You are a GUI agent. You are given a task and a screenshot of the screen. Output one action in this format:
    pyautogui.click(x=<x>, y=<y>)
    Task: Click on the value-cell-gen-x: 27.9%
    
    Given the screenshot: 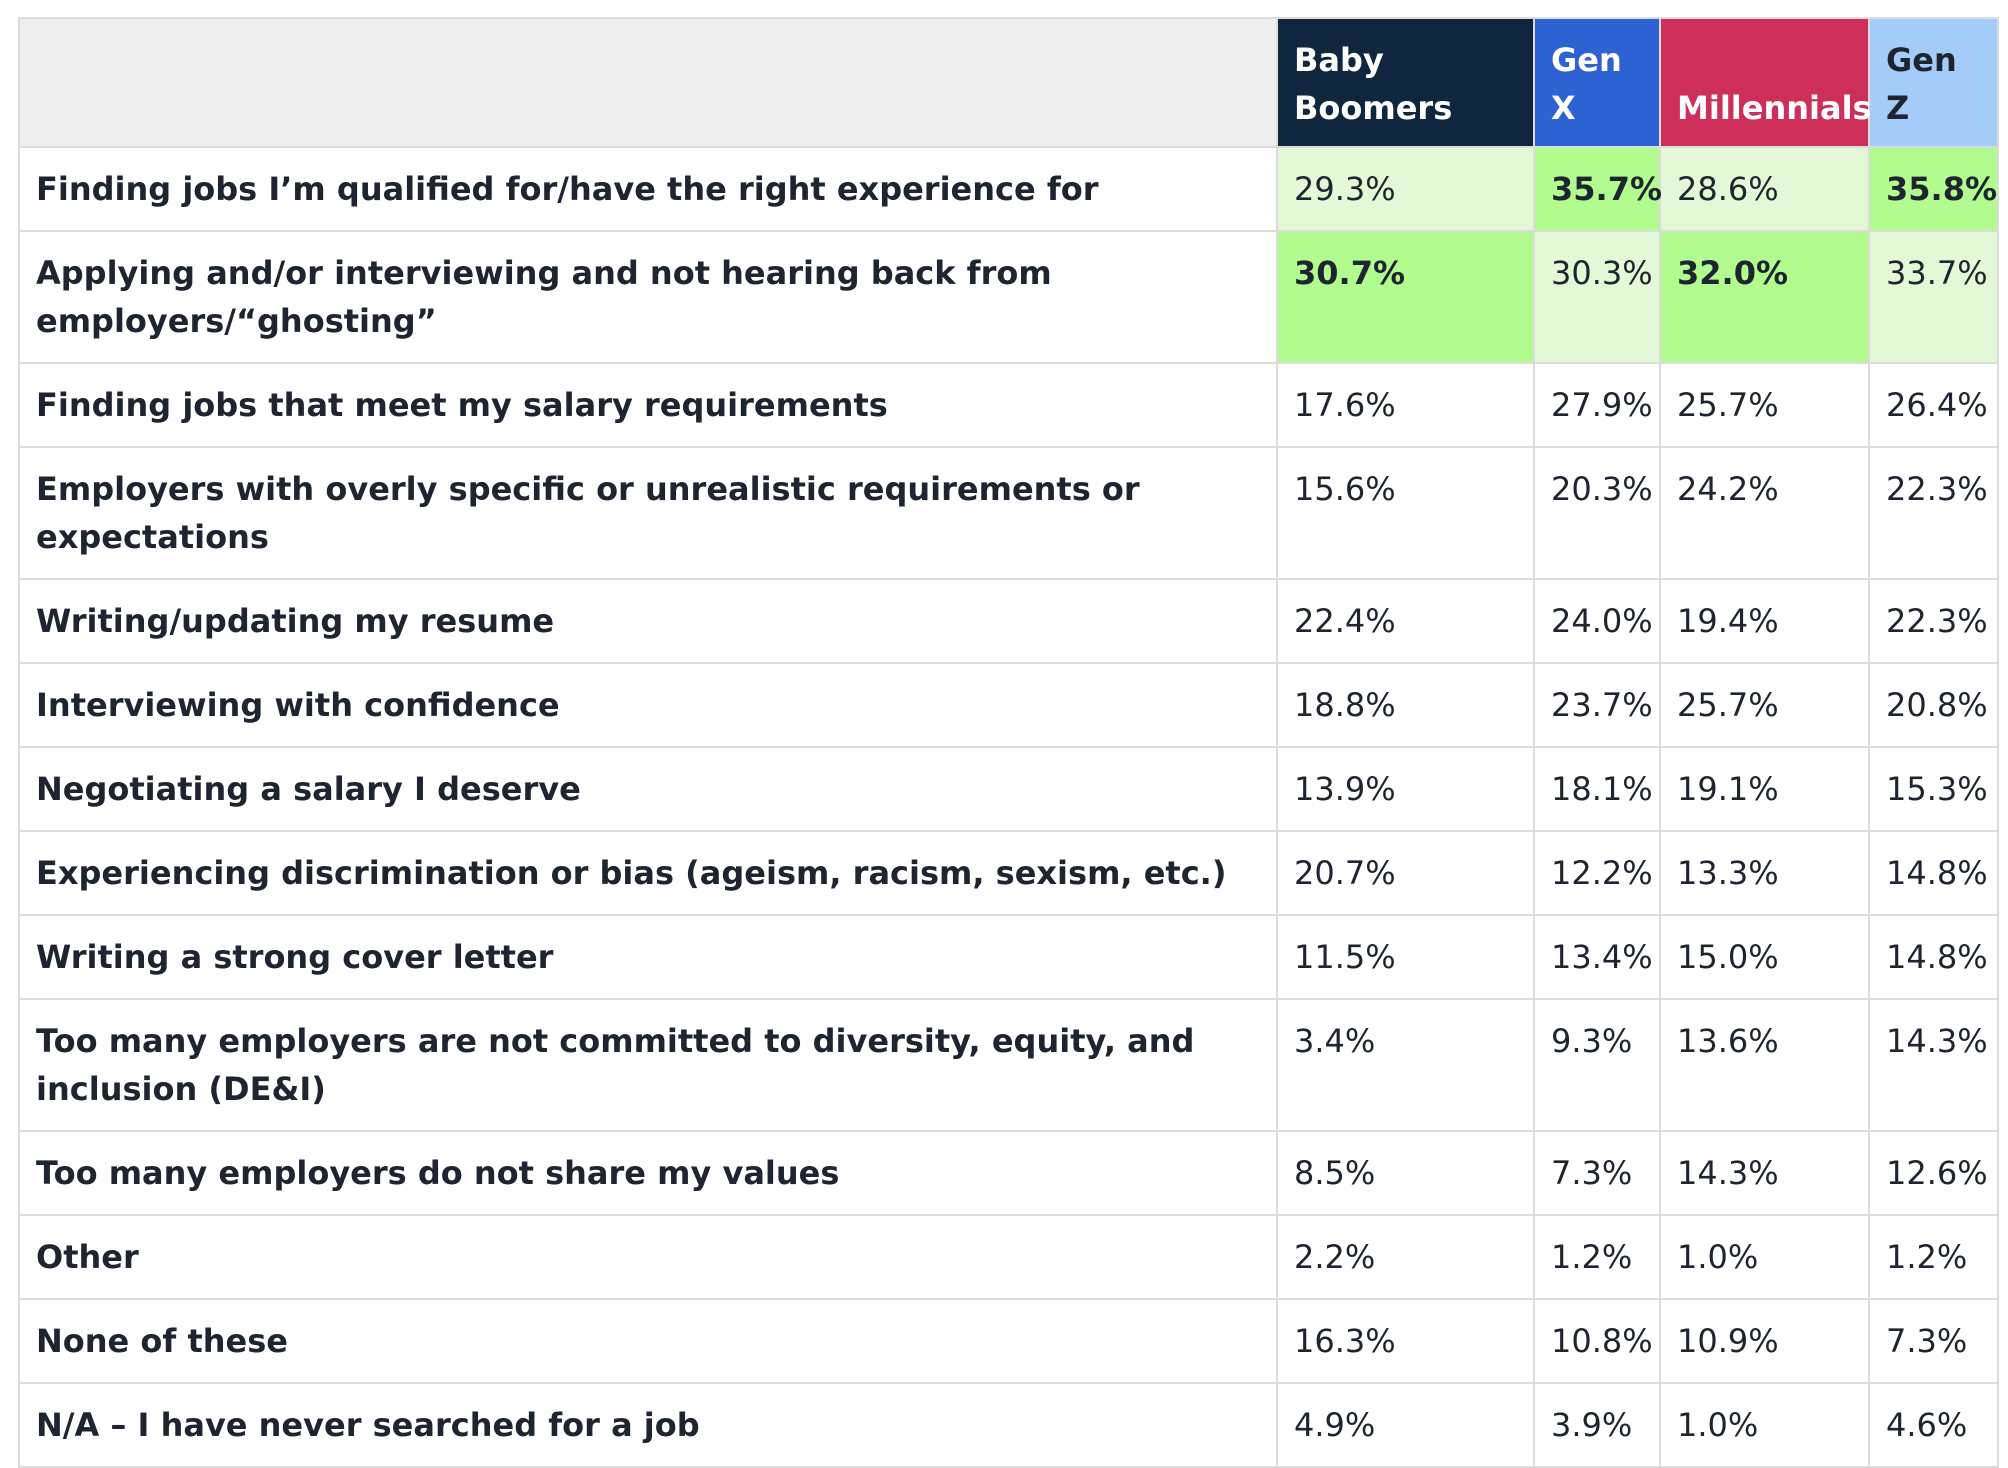 What is the action you would take?
    pyautogui.click(x=1597, y=405)
    